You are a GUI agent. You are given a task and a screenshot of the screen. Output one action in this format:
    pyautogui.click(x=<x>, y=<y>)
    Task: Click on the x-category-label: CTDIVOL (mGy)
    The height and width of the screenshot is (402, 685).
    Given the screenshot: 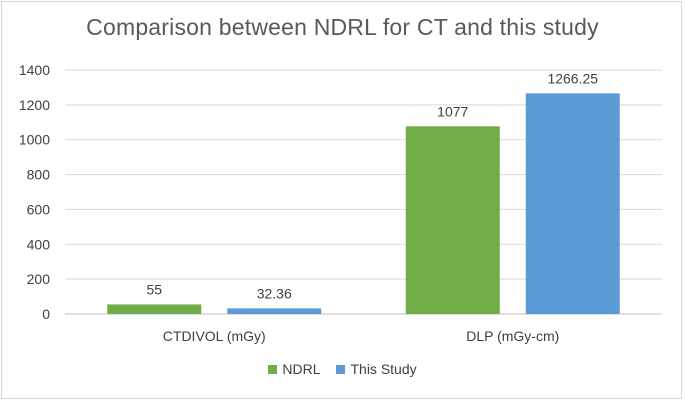 What is the action you would take?
    pyautogui.click(x=214, y=336)
    